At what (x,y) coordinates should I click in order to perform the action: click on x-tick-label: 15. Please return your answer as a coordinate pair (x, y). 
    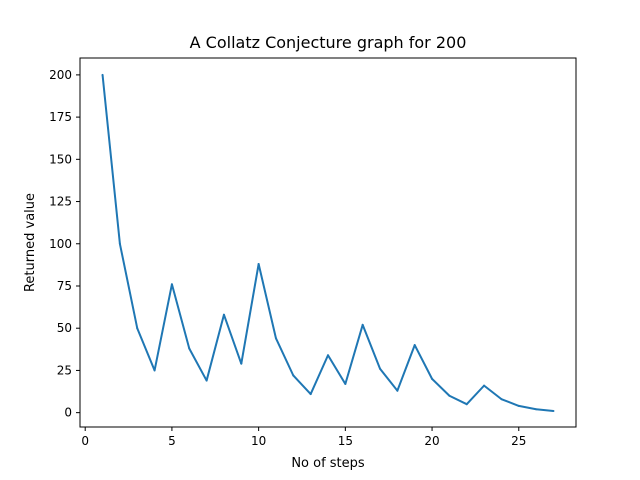
    Looking at the image, I should click on (345, 441).